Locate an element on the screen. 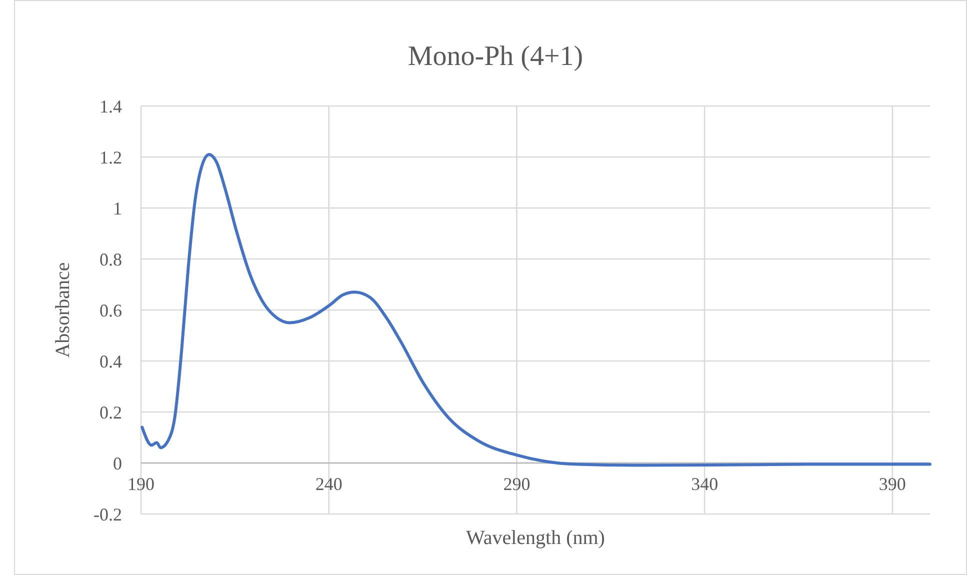 This screenshot has height=575, width=967. y-tick-label: 0.8 is located at coordinates (111, 259).